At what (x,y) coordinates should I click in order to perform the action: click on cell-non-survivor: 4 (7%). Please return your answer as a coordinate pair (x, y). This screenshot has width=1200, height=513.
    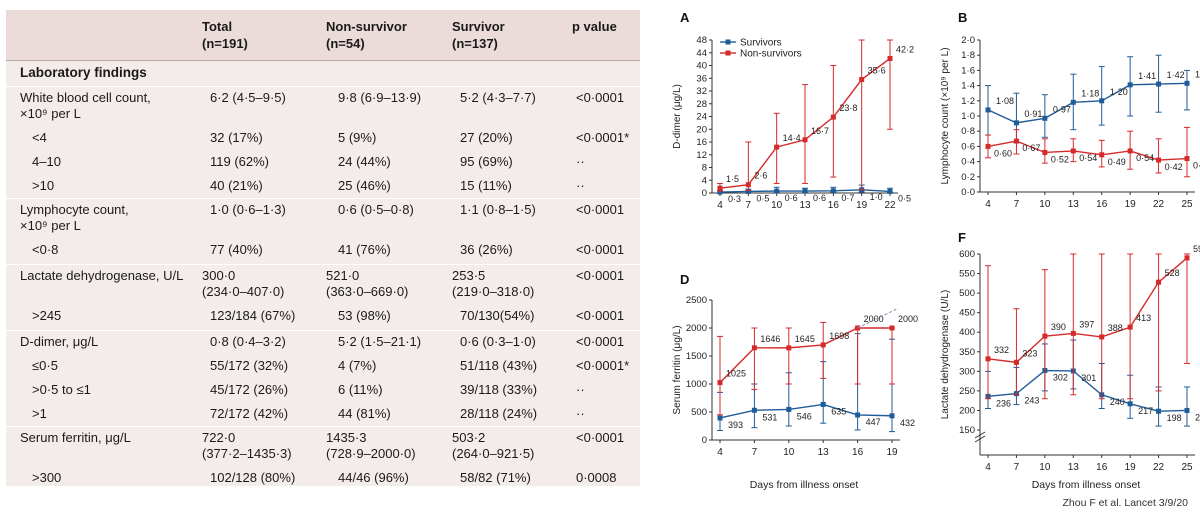
    Looking at the image, I should click on (357, 365).